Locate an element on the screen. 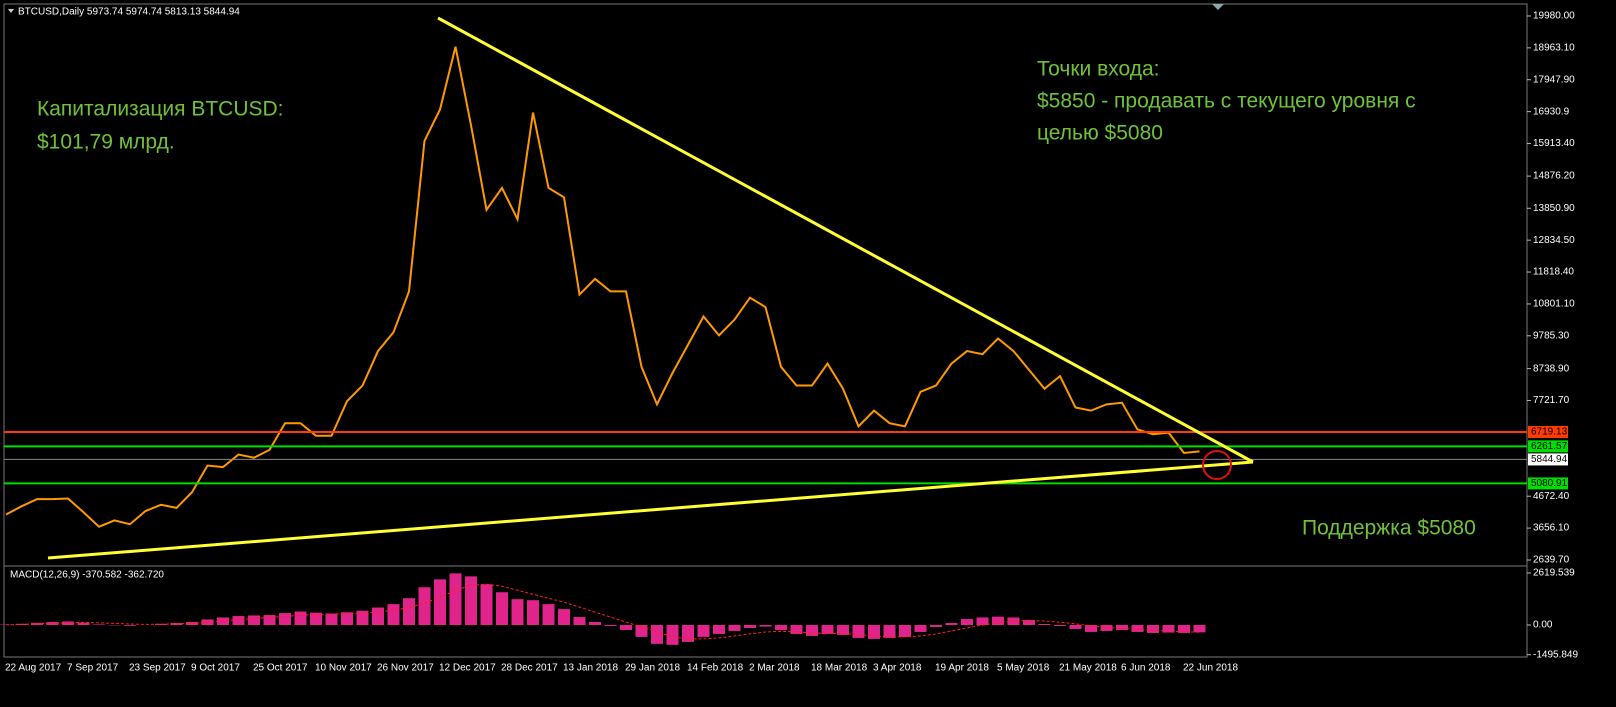  macd-title: MACD(12,26,9) -370.582 -362.720 is located at coordinates (87, 575).